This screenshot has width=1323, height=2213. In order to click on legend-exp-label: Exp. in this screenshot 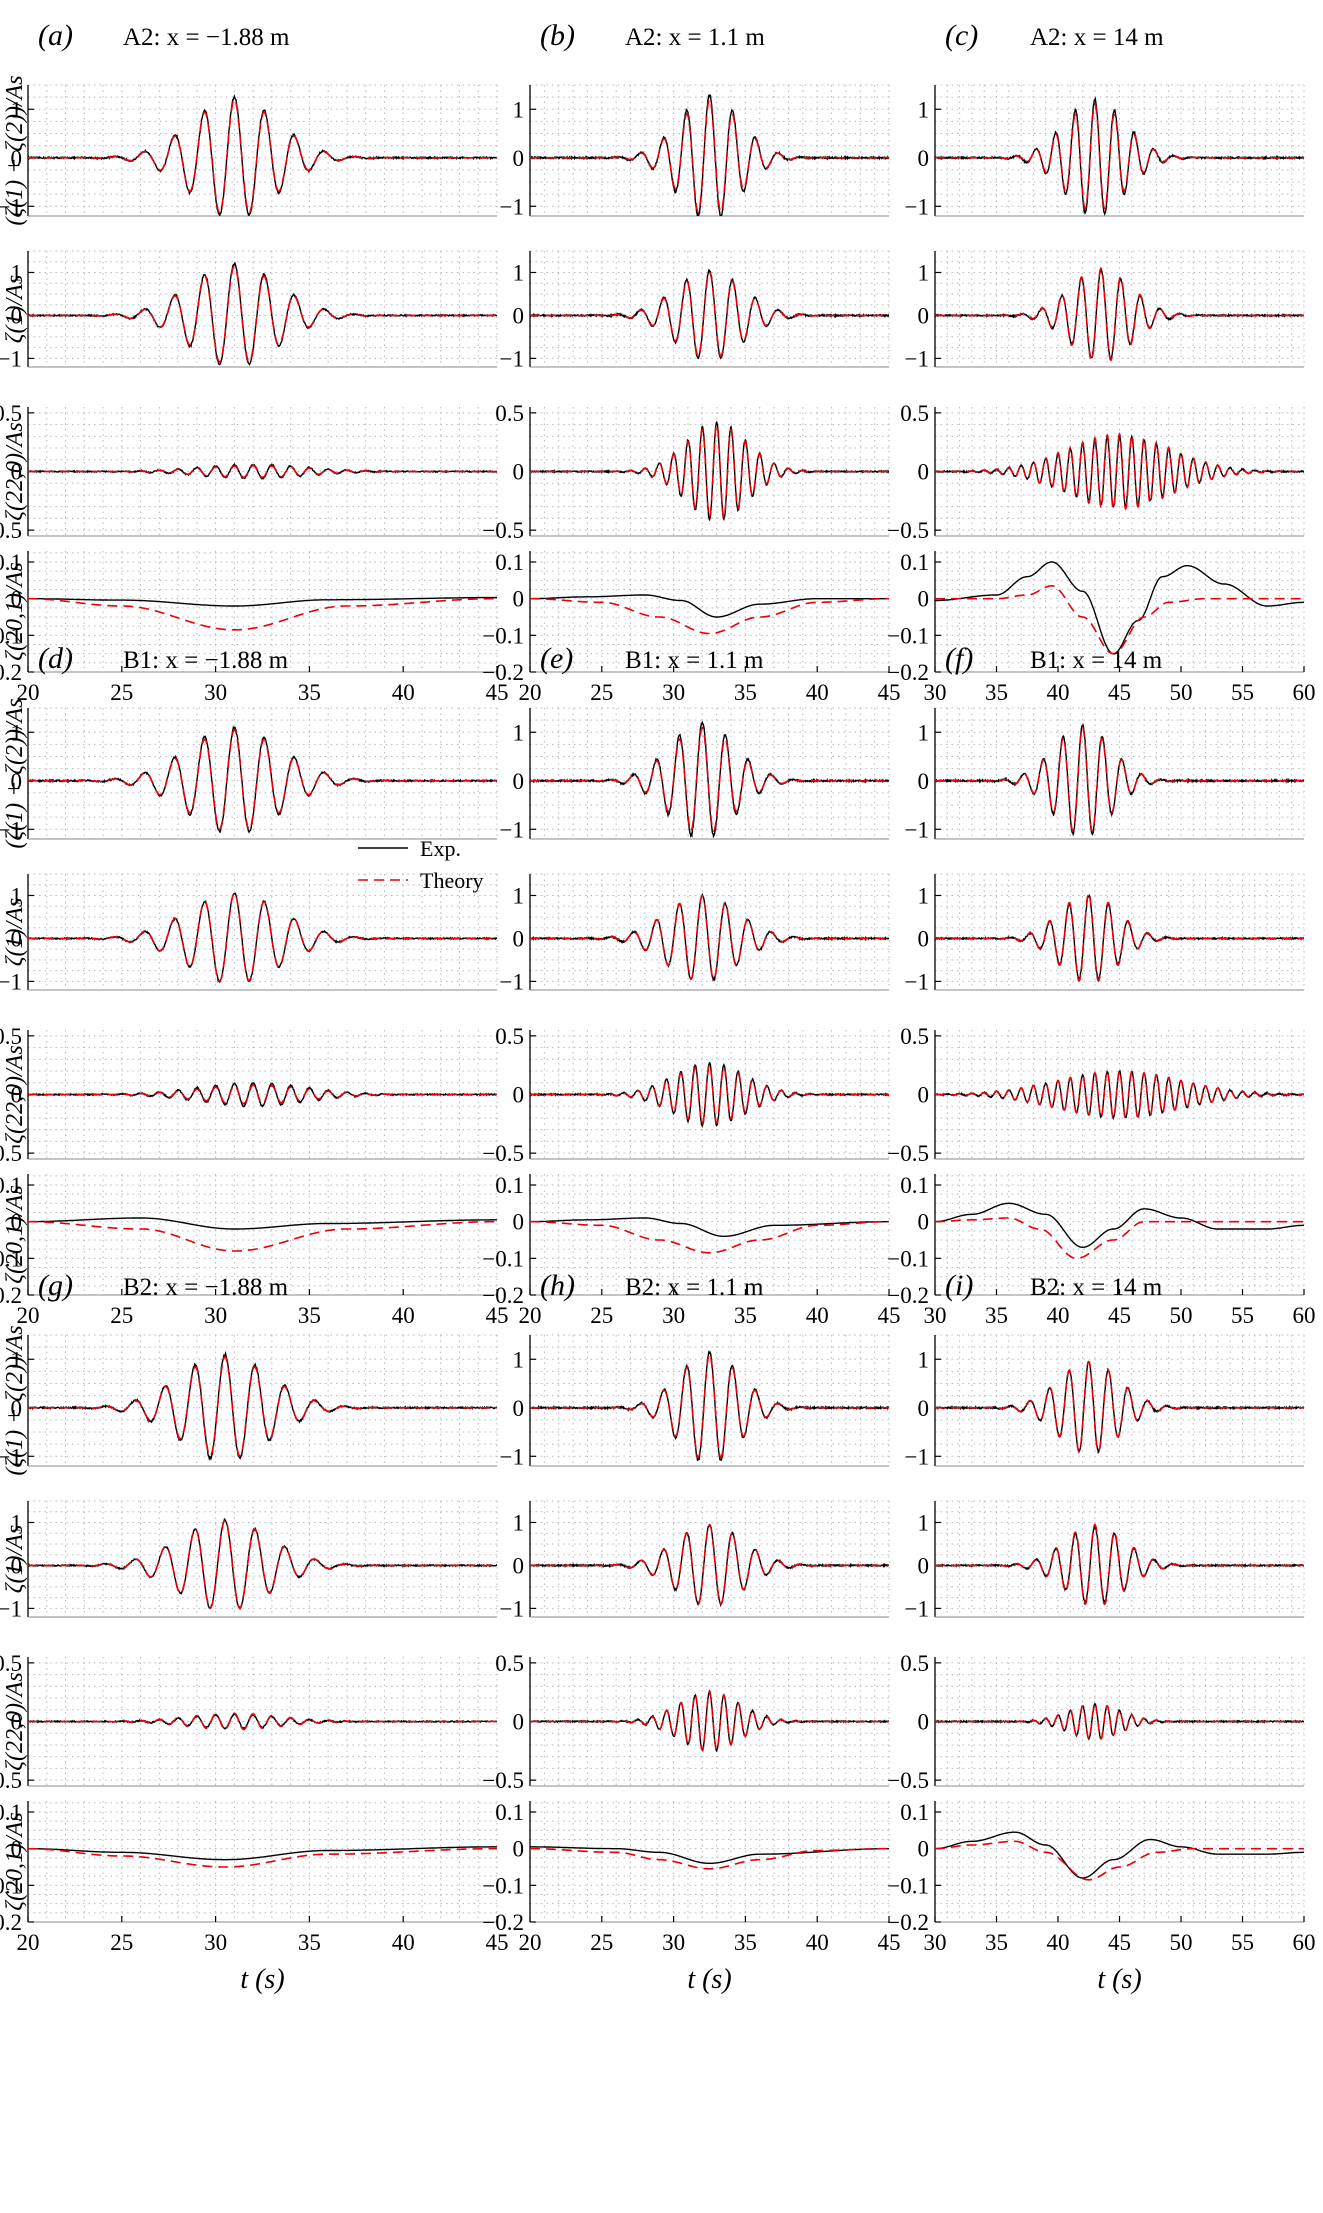, I will do `click(440, 848)`.